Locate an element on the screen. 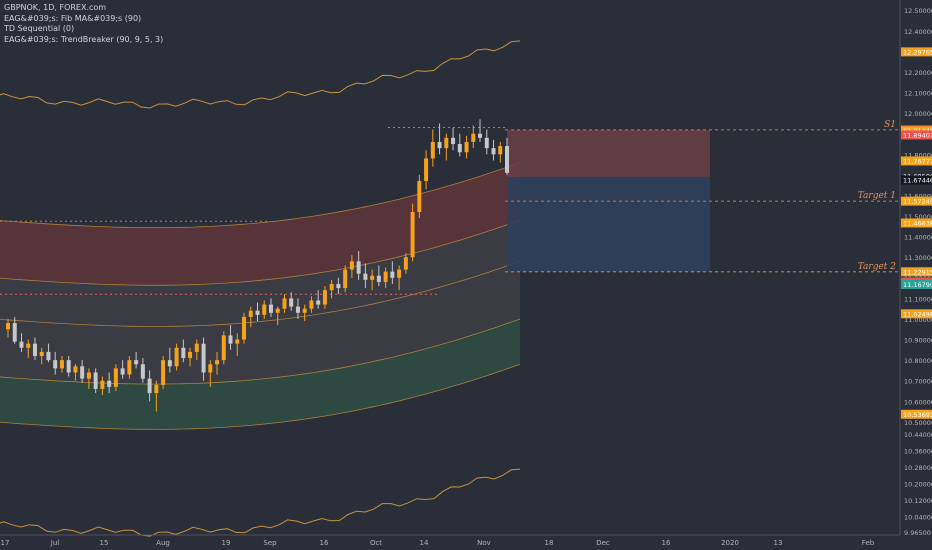  time-tick-label: Oct is located at coordinates (376, 543).